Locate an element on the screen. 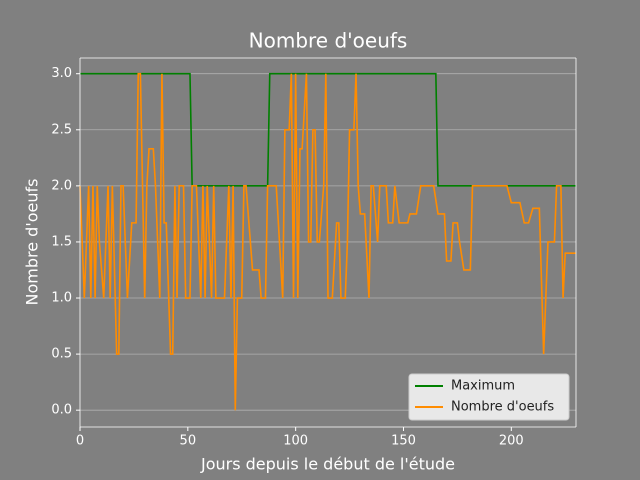 Image resolution: width=640 pixels, height=480 pixels. legend-box is located at coordinates (489, 397).